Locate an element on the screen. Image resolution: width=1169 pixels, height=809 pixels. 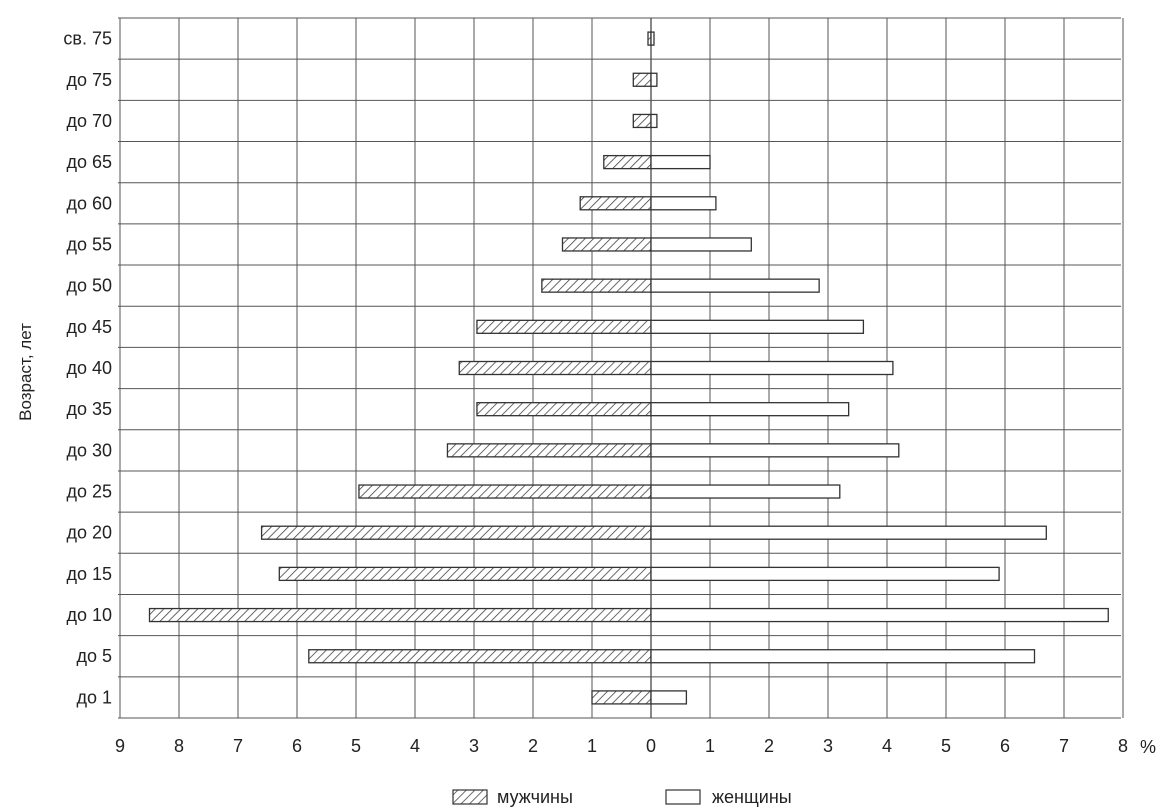
y-tick-label: св. 75 is located at coordinates (87, 39).